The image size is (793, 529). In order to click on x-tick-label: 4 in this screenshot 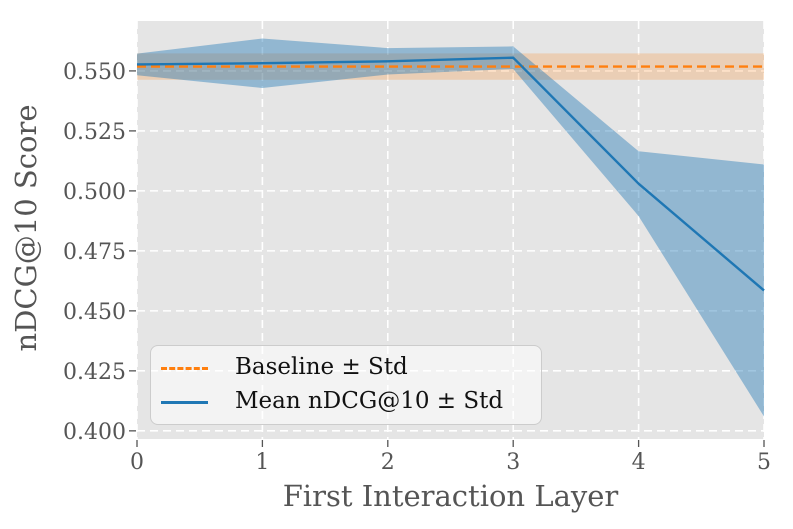, I will do `click(639, 462)`.